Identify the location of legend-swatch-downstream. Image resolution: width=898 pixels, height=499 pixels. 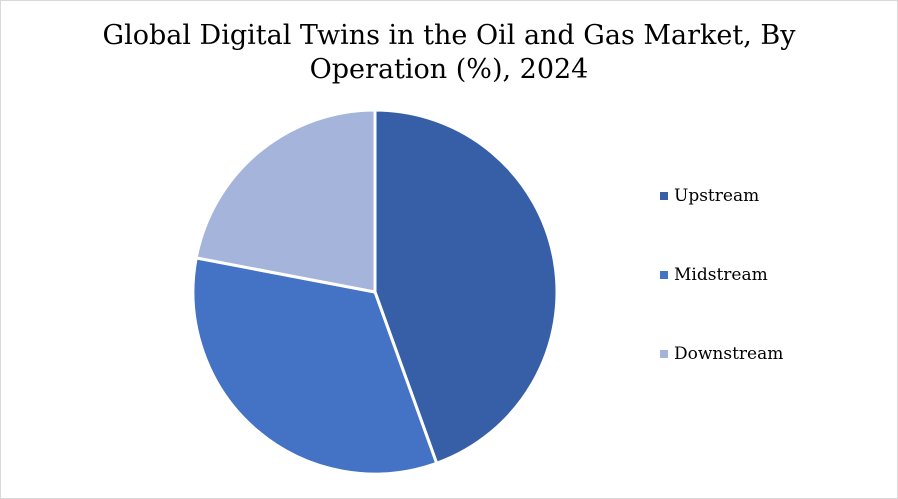
(664, 354).